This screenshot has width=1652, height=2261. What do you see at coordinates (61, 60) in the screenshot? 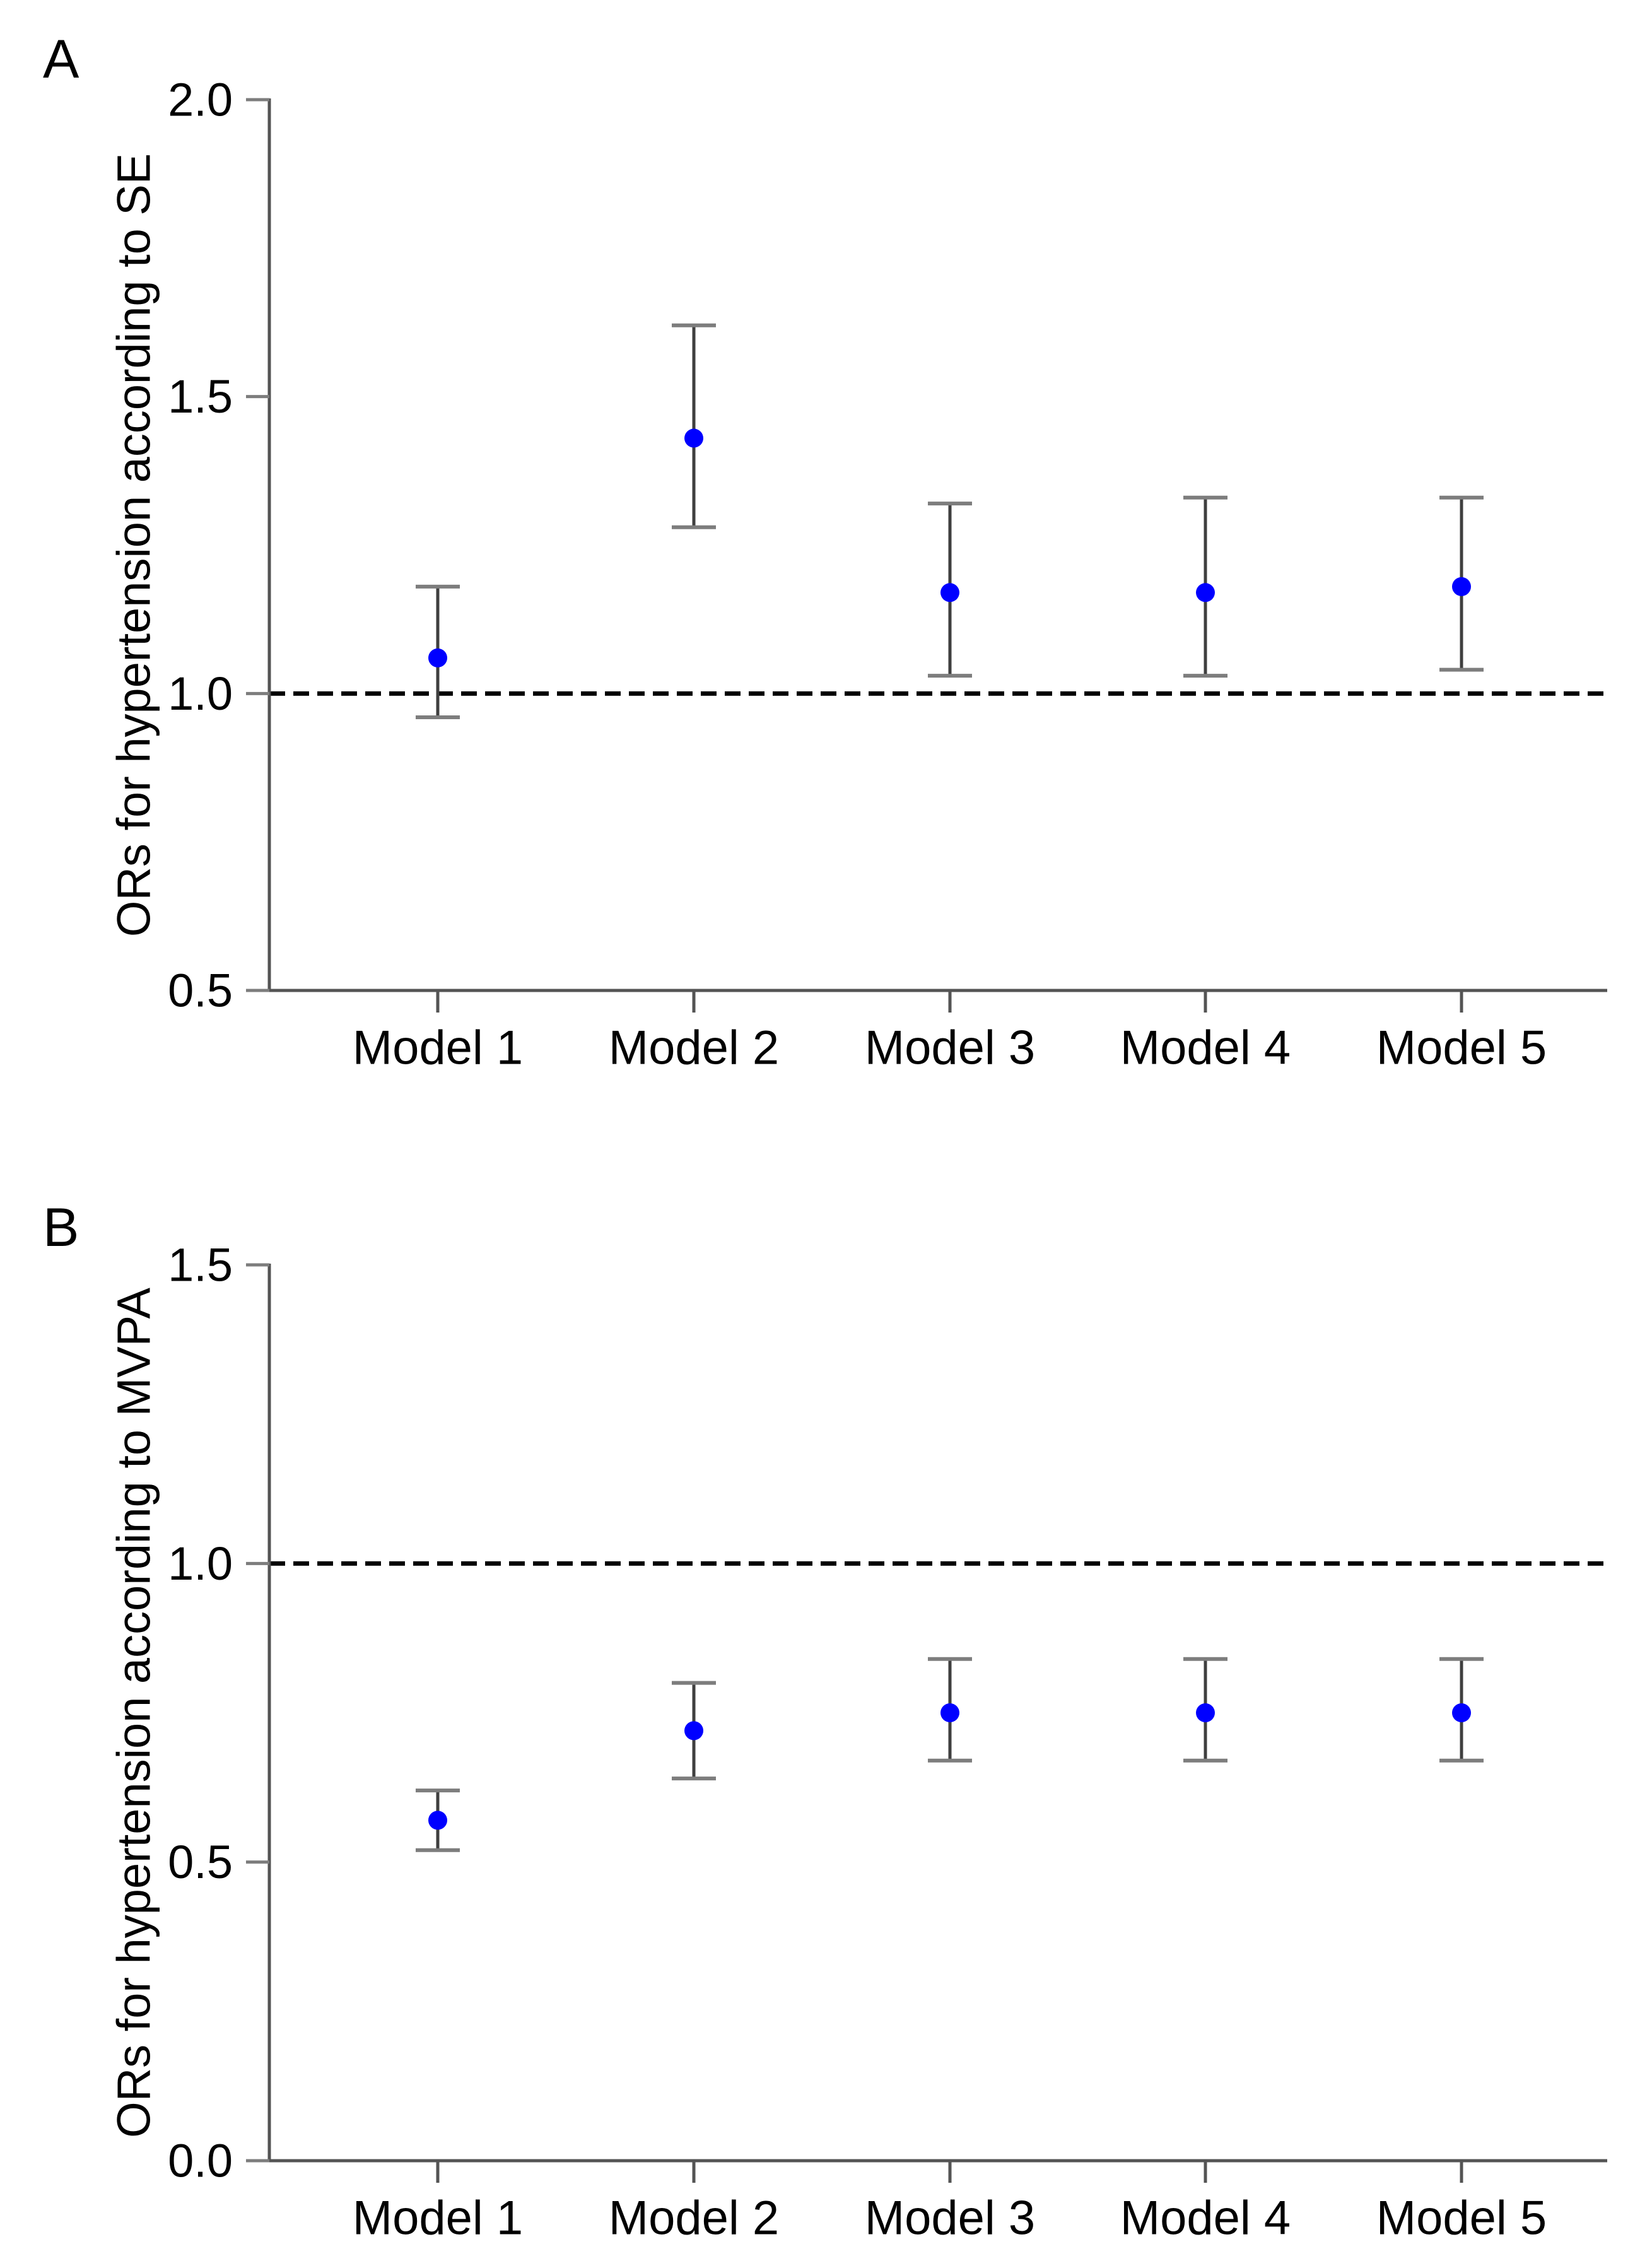
I see `panel-a-letter: A` at bounding box center [61, 60].